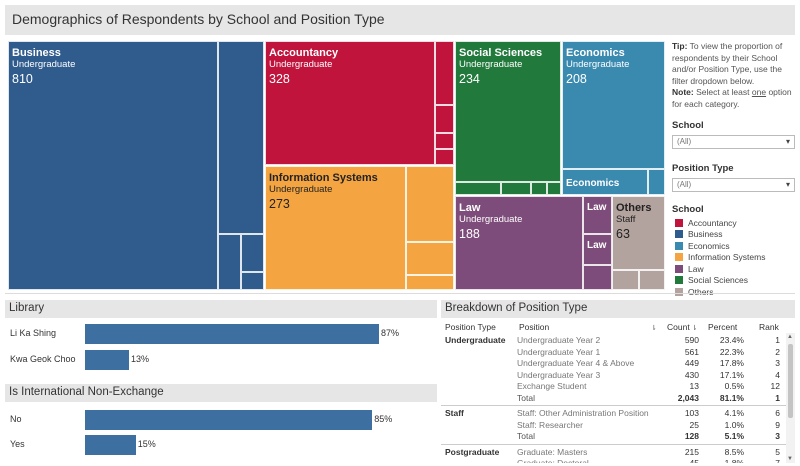 This screenshot has width=800, height=466. I want to click on legend-item: Business, so click(733, 235).